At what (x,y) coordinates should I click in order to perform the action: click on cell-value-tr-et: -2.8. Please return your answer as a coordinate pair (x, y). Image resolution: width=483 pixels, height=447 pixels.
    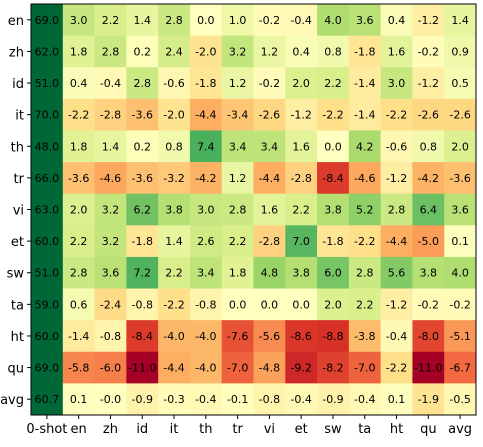
    Looking at the image, I should click on (300, 178).